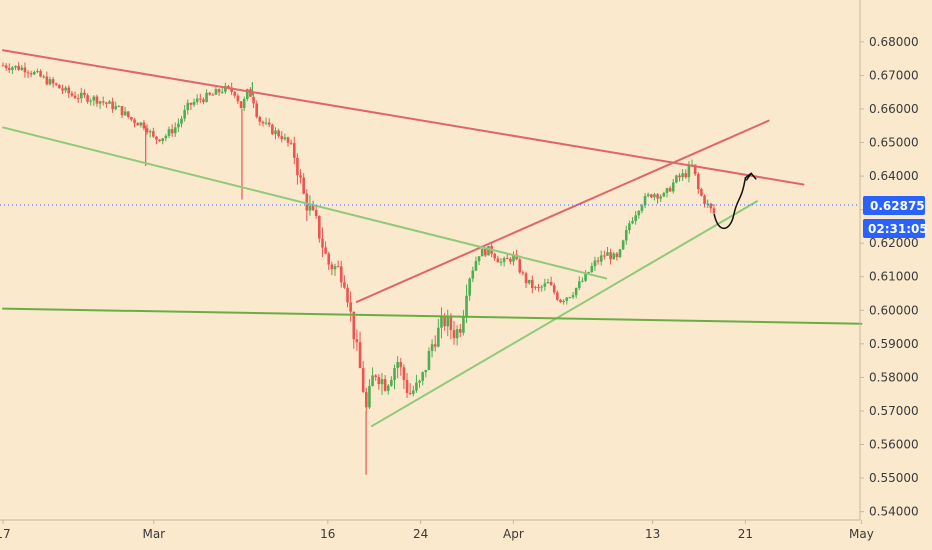 This screenshot has height=550, width=932. I want to click on candle-countdown-value: 02:31:05, so click(898, 229).